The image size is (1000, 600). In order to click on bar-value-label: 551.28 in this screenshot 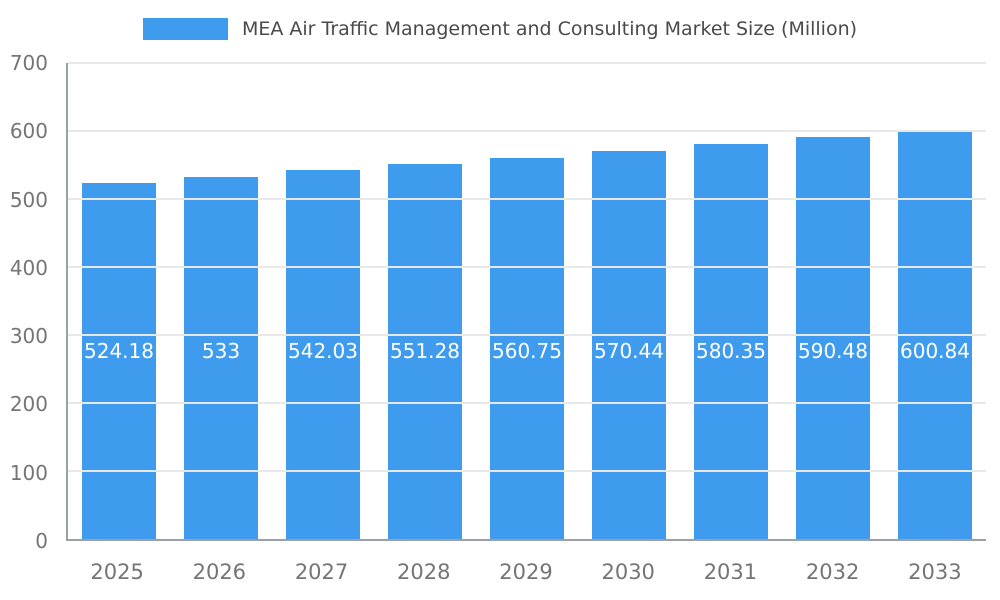, I will do `click(425, 351)`.